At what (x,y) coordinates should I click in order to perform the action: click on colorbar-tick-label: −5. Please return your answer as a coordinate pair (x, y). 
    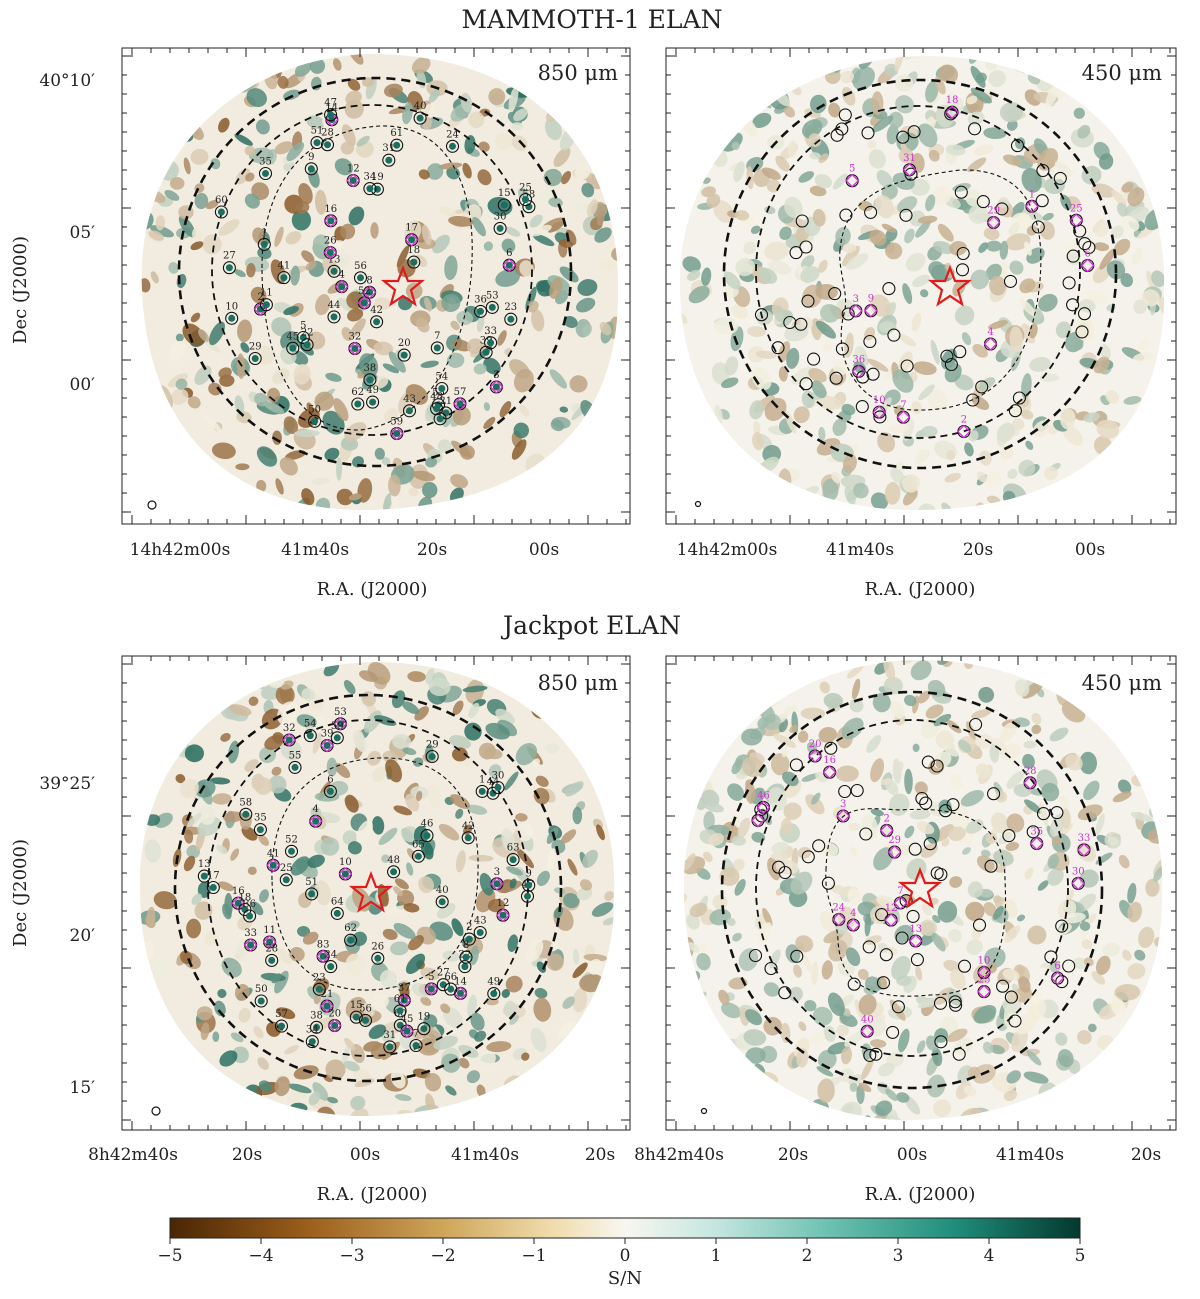
    Looking at the image, I should click on (169, 1256).